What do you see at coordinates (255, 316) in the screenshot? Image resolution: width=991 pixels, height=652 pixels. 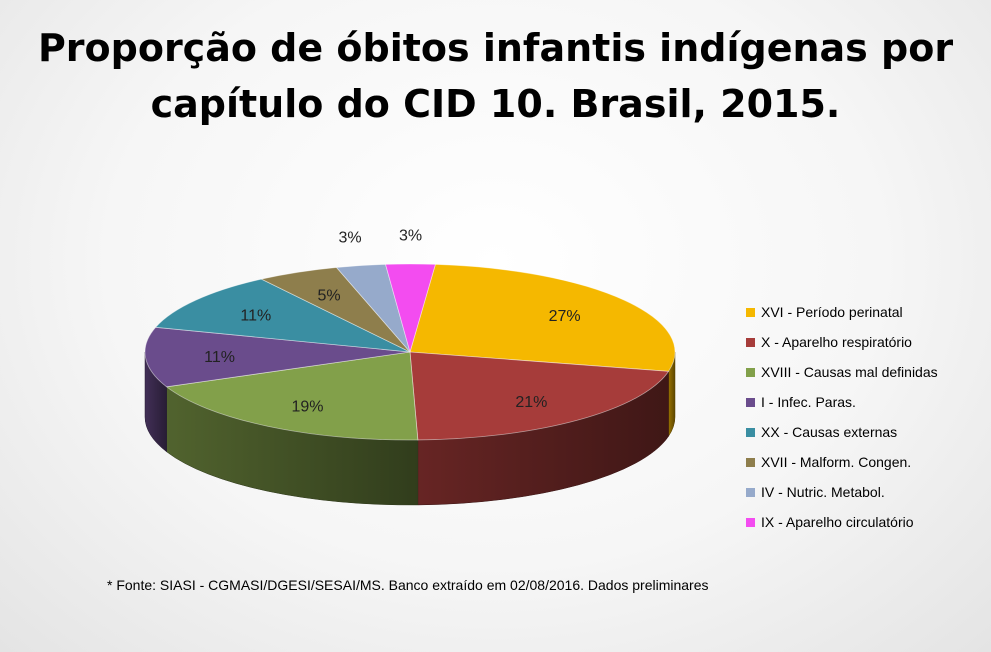 I see `data-label-5: 11%` at bounding box center [255, 316].